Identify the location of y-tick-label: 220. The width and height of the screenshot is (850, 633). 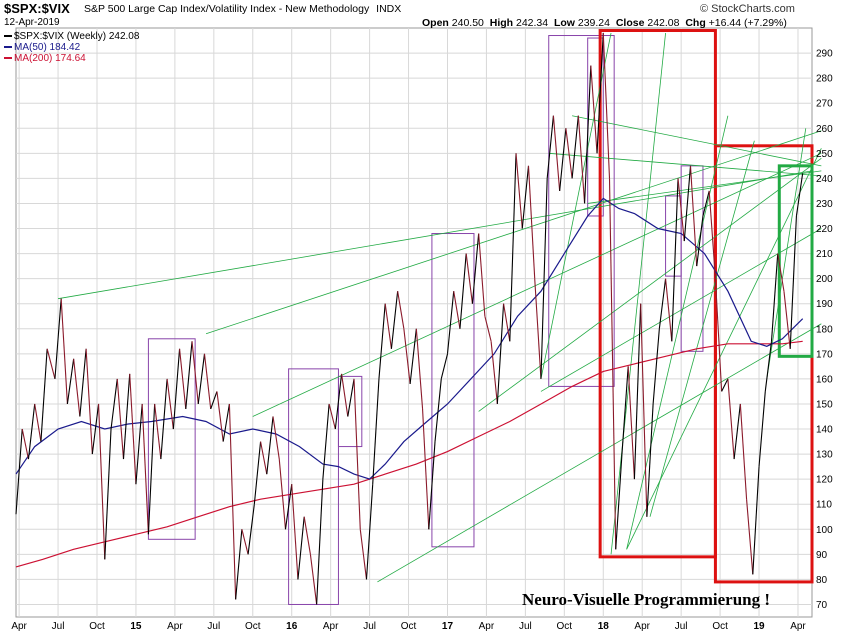
(824, 229).